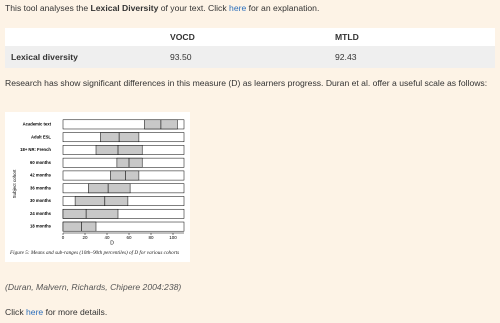  What do you see at coordinates (347, 37) in the screenshot?
I see `header-cell: MTLD` at bounding box center [347, 37].